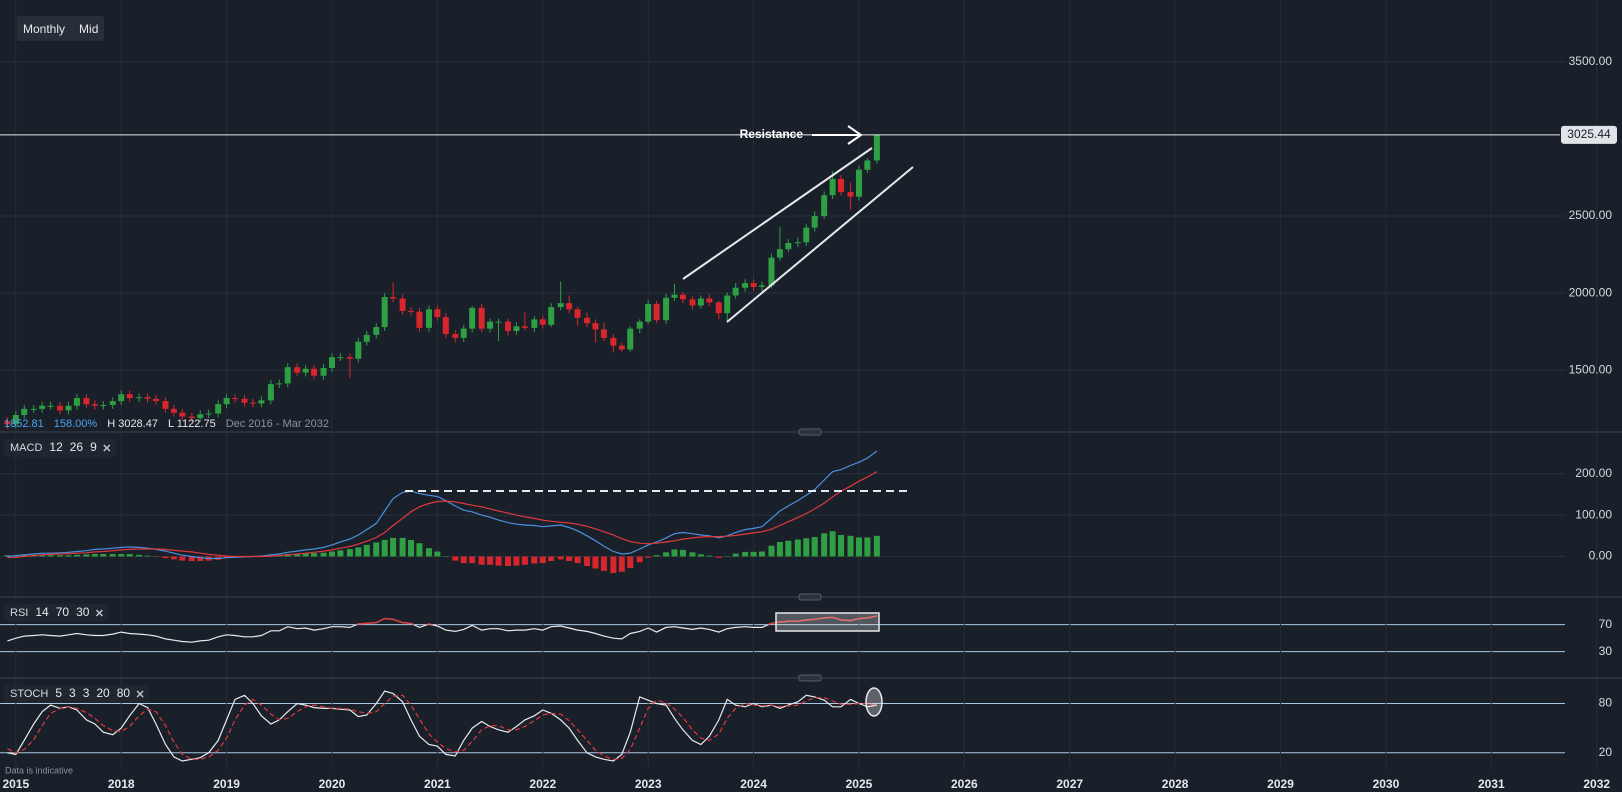 The image size is (1622, 792). What do you see at coordinates (1069, 784) in the screenshot?
I see `x-tick-label: 2027` at bounding box center [1069, 784].